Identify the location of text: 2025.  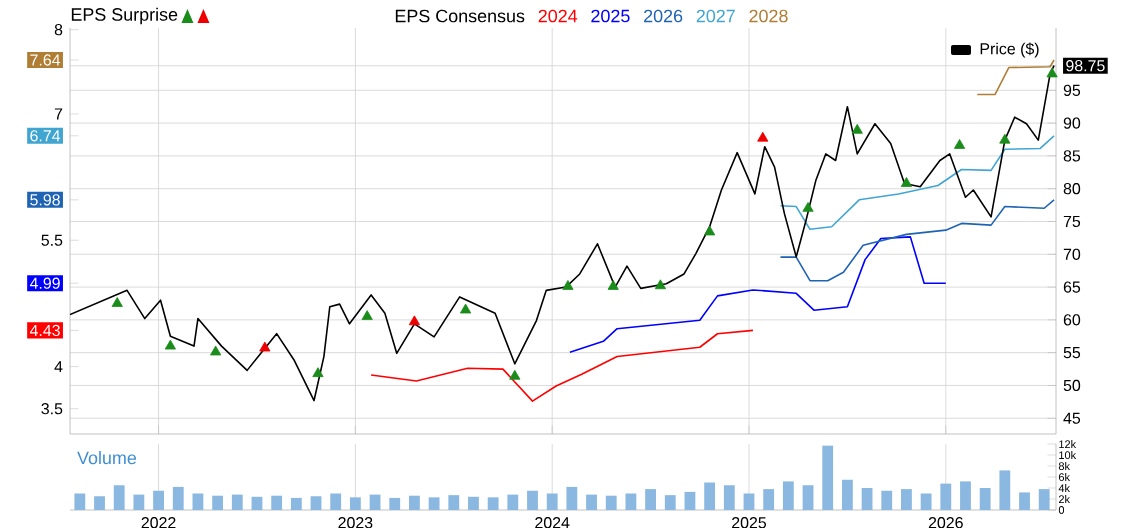
(610, 16).